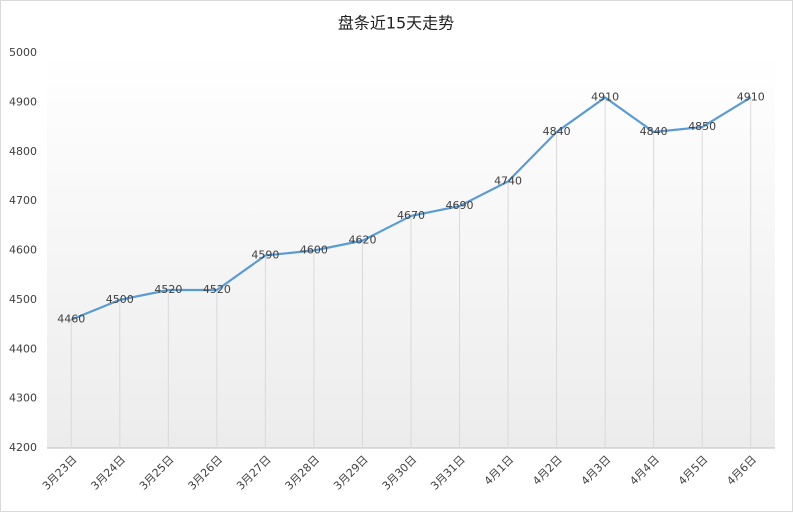 The width and height of the screenshot is (793, 516). I want to click on y-tick-label: 4900, so click(23, 101).